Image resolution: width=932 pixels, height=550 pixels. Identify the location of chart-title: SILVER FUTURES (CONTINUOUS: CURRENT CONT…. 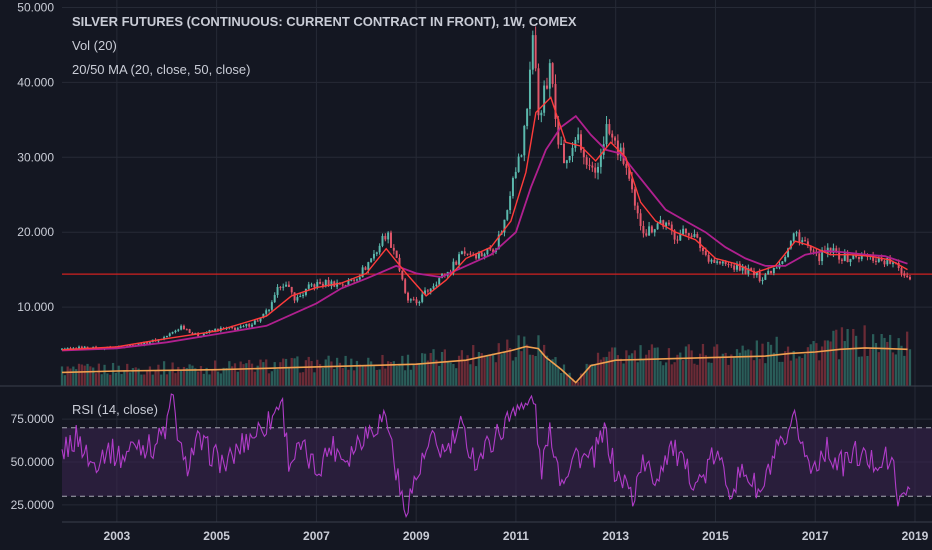
(324, 21).